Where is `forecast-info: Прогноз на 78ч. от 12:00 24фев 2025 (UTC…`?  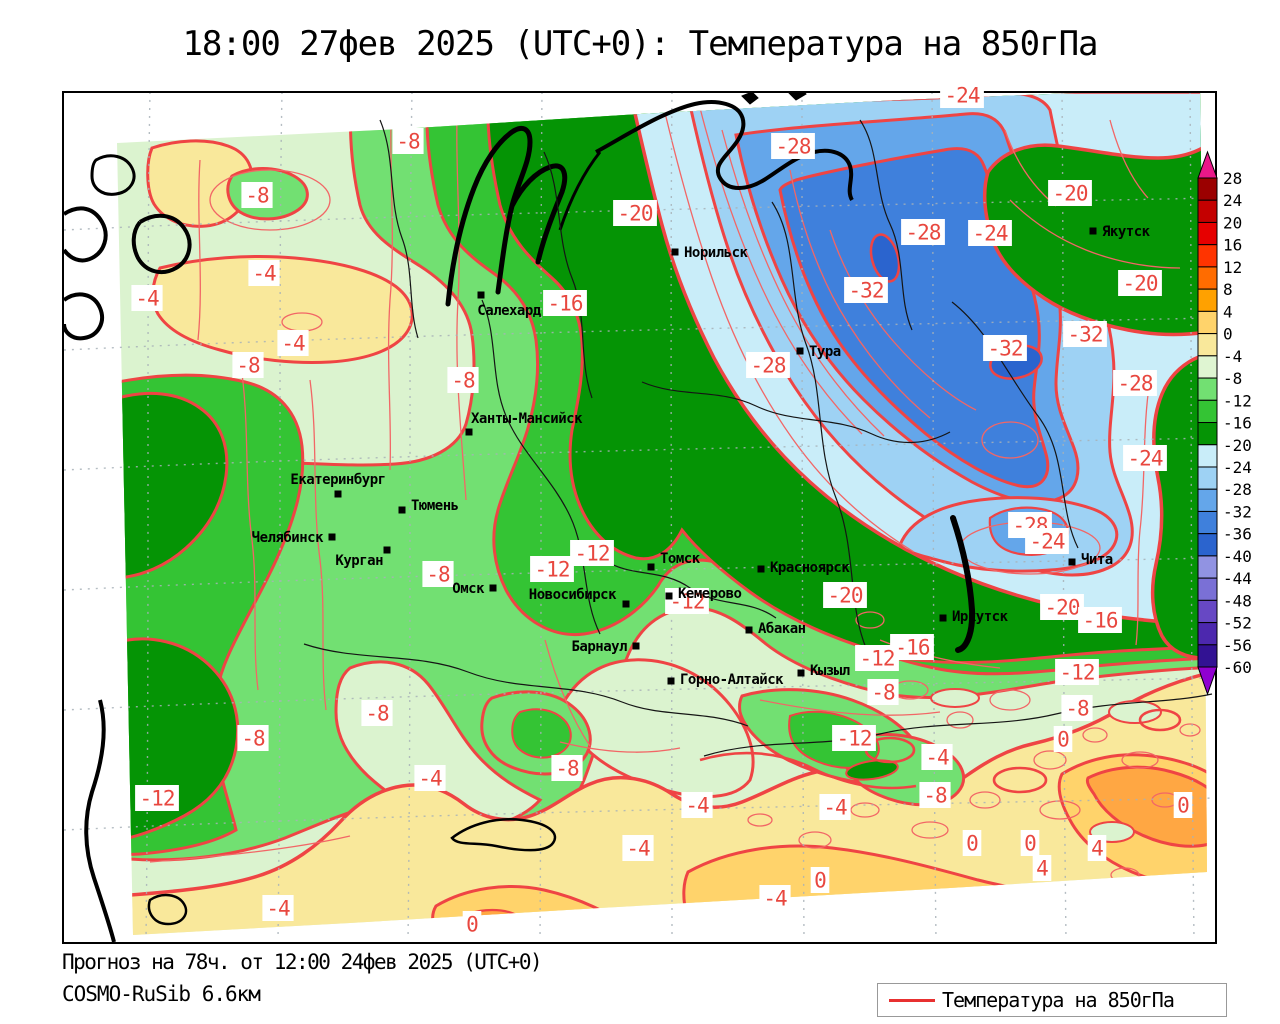 forecast-info: Прогноз на 78ч. от 12:00 24фев 2025 (UTC… is located at coordinates (302, 962).